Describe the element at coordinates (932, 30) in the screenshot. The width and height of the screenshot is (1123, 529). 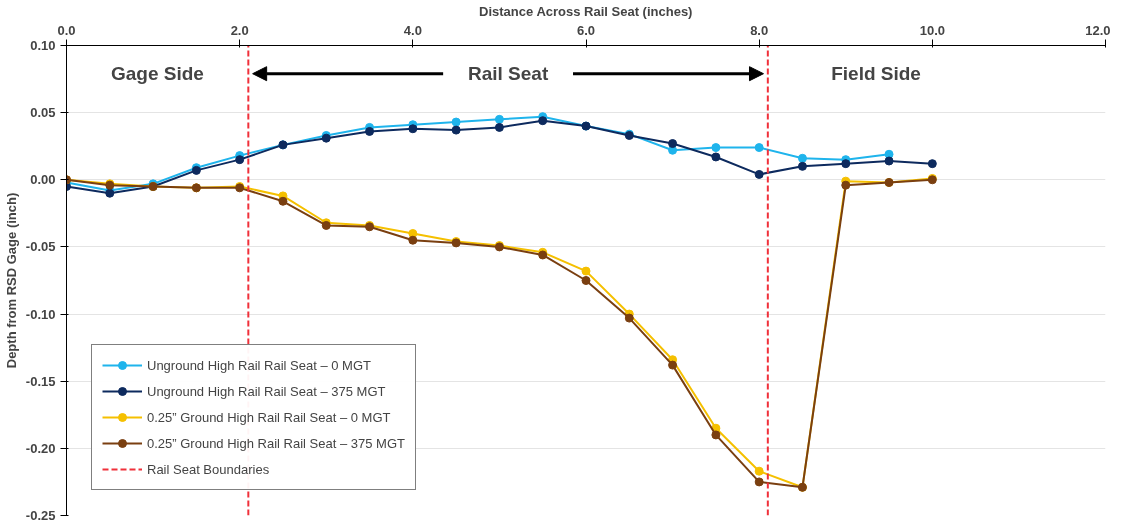
I see `x-tick-label: 10.0` at that location.